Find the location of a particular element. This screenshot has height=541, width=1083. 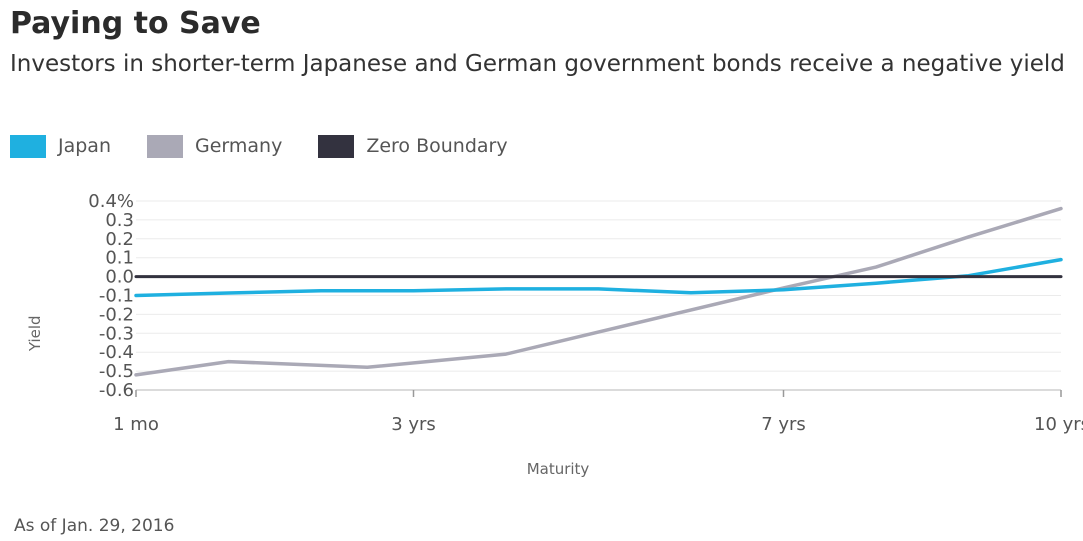

legend-item-zero-boundary: Zero Boundary is located at coordinates (413, 146).